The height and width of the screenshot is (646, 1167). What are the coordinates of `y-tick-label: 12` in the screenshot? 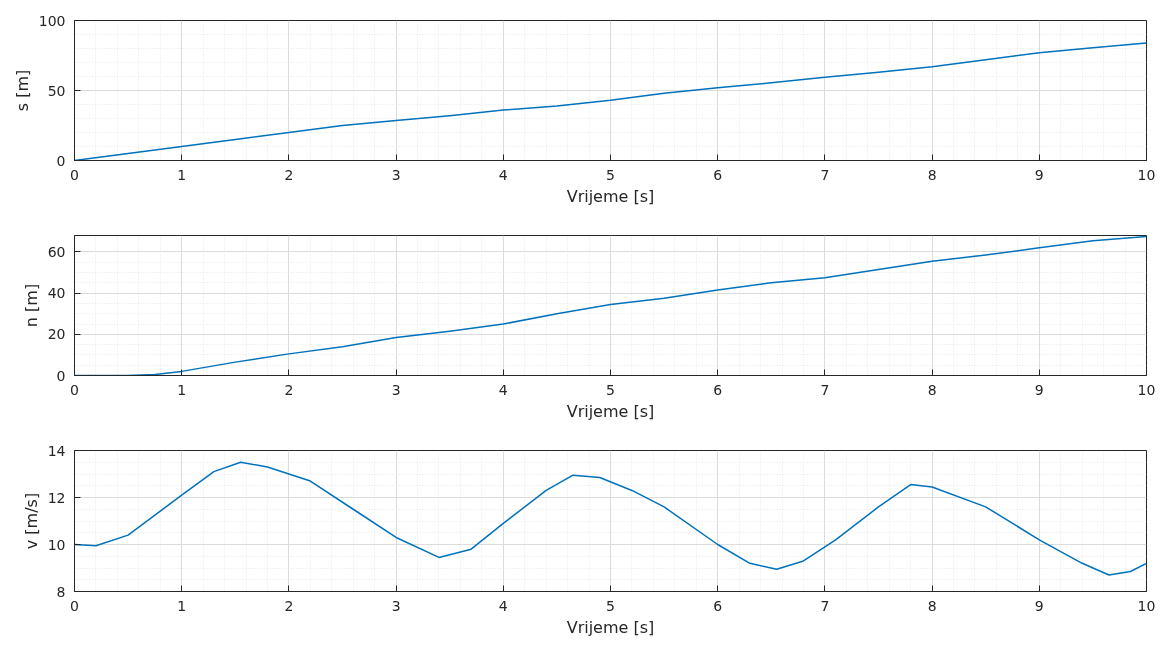 It's located at (56, 497).